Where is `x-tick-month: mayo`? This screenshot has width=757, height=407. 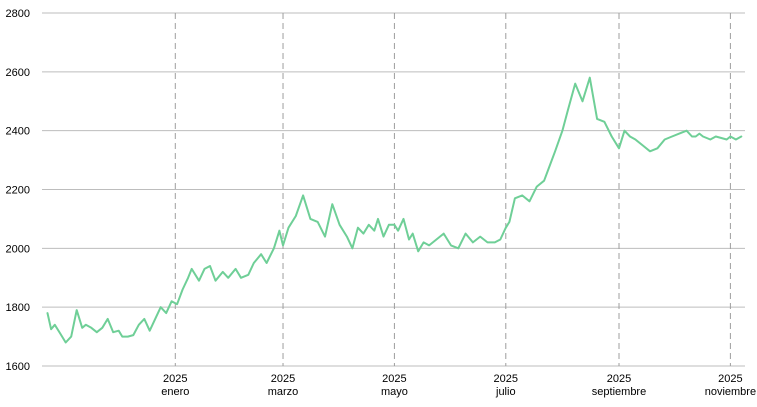
x-tick-month: mayo is located at coordinates (394, 392).